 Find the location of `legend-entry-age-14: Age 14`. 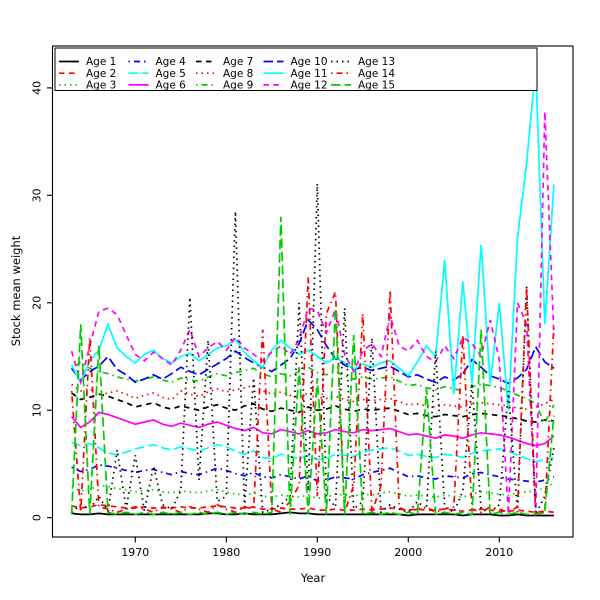

legend-entry-age-14: Age 14 is located at coordinates (363, 74).